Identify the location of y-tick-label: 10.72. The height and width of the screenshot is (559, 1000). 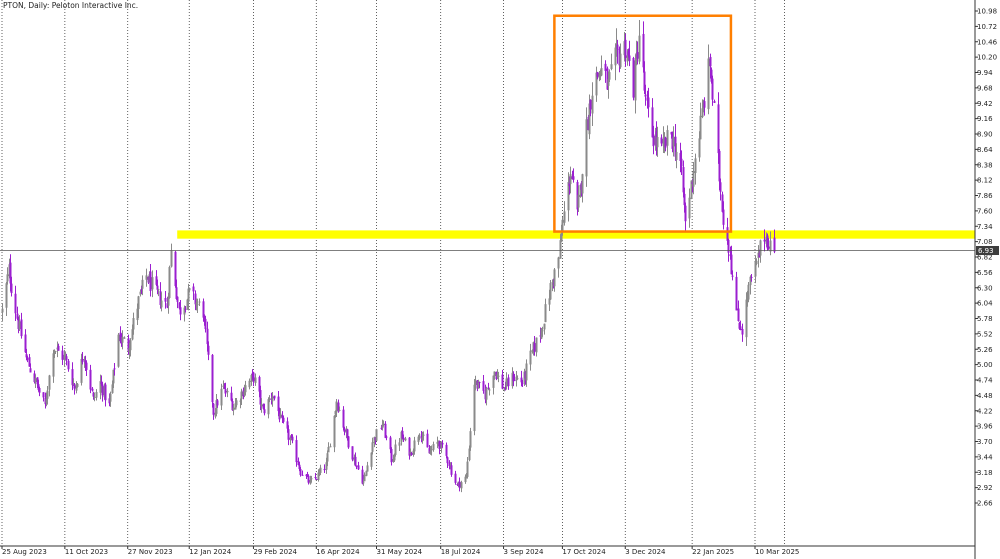
(987, 27).